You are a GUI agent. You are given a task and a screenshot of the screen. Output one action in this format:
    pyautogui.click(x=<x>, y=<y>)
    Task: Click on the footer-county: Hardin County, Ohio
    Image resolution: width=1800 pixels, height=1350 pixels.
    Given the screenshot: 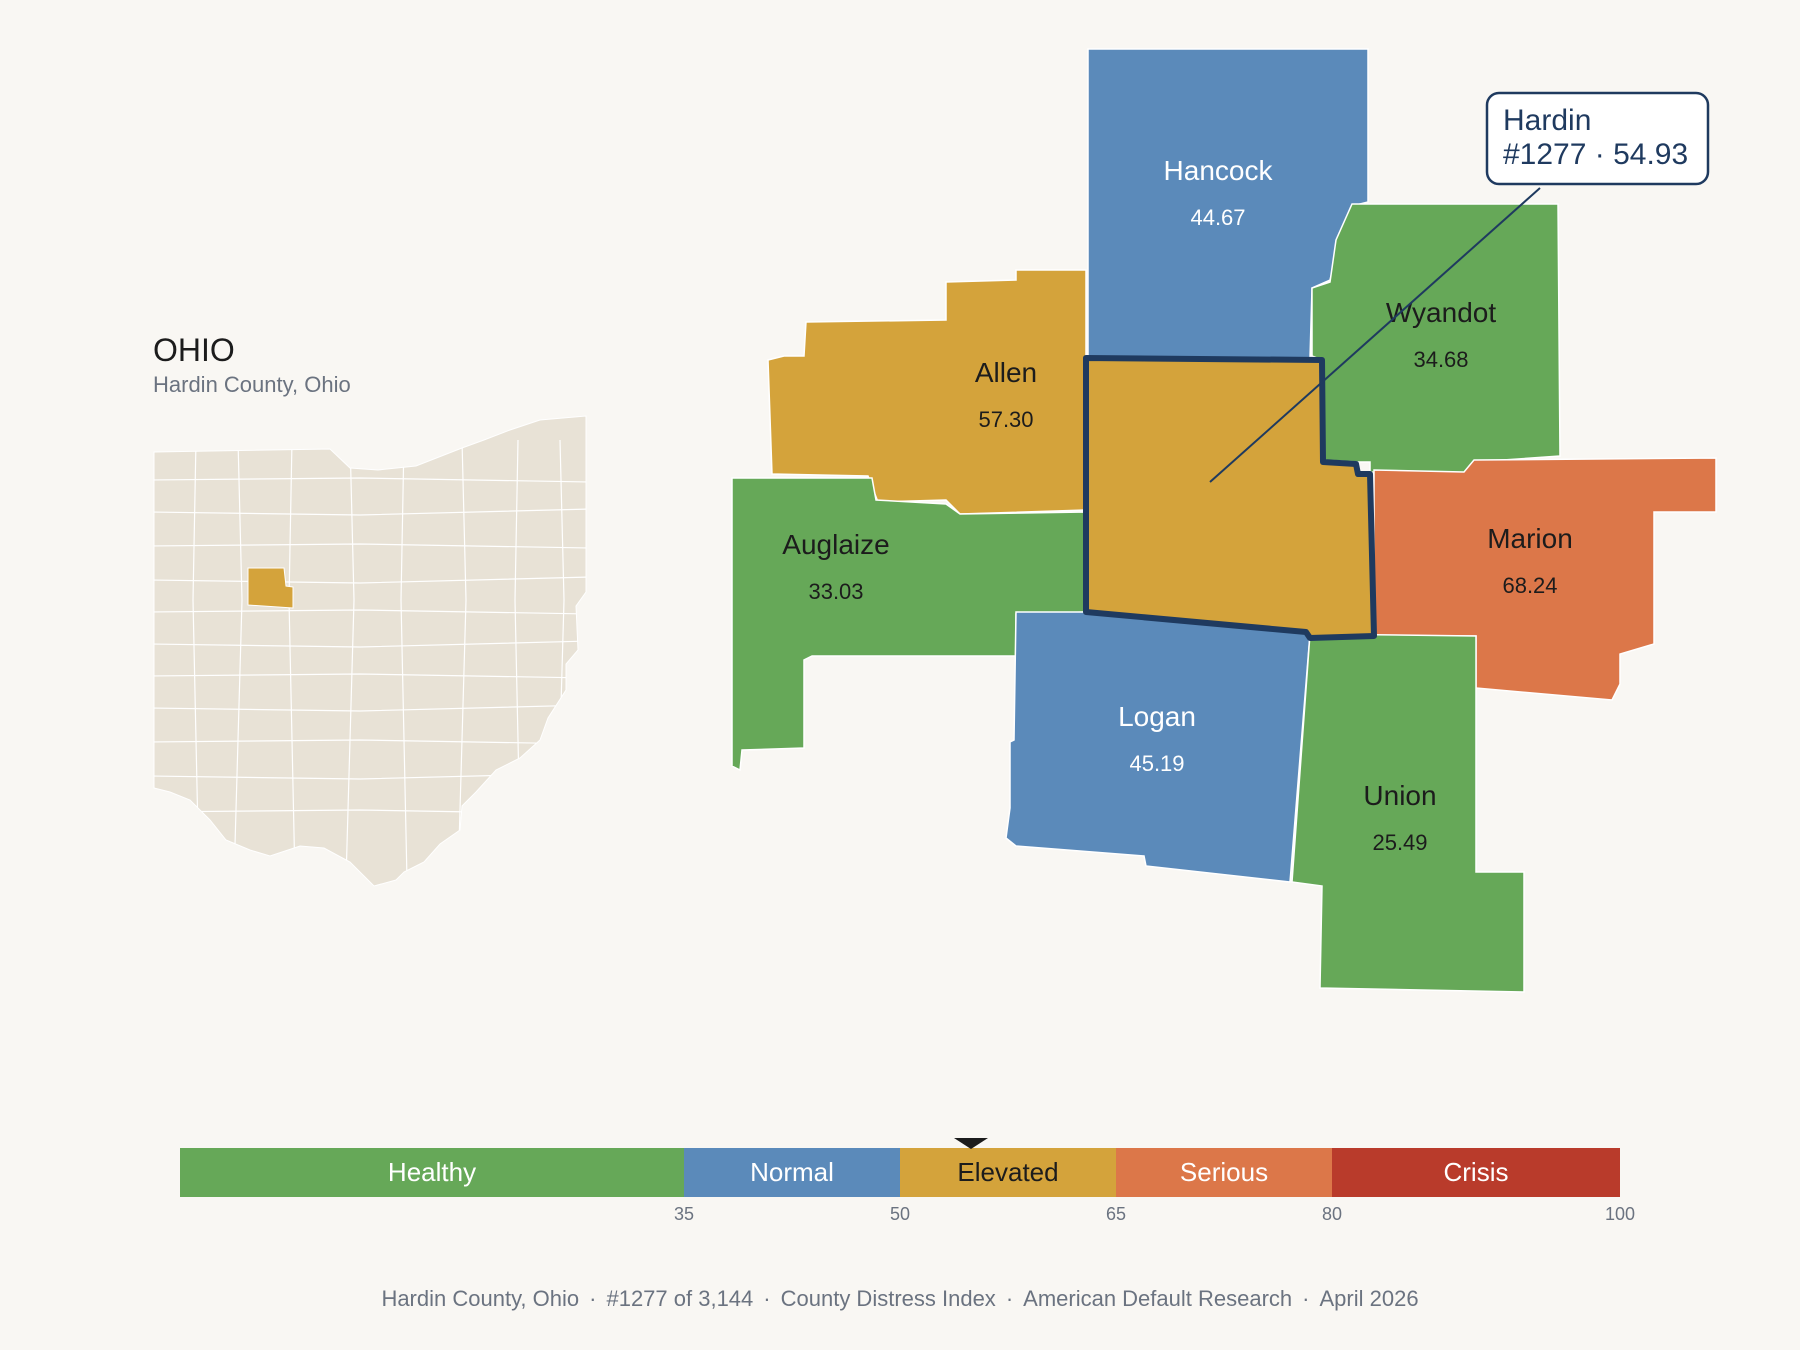 What is the action you would take?
    pyautogui.click(x=480, y=1298)
    